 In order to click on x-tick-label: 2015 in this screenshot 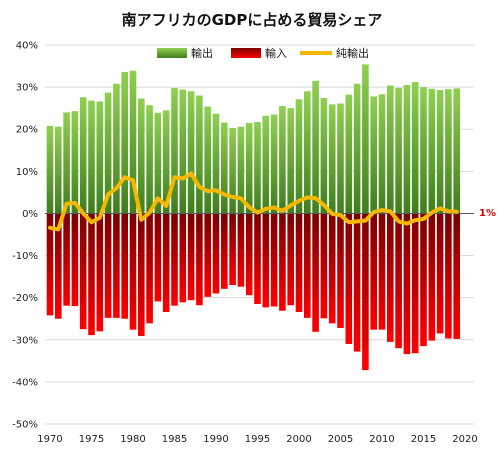, I will do `click(423, 439)`.